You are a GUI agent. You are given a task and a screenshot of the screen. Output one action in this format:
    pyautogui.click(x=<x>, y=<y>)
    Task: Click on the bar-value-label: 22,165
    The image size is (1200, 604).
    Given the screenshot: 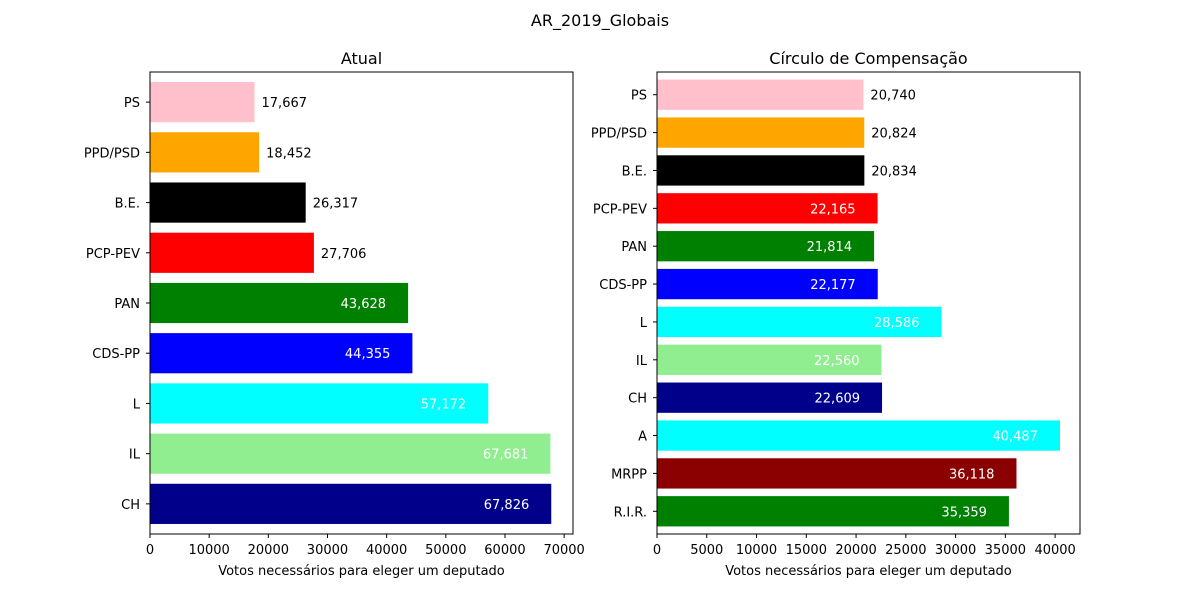 What is the action you would take?
    pyautogui.click(x=833, y=209)
    